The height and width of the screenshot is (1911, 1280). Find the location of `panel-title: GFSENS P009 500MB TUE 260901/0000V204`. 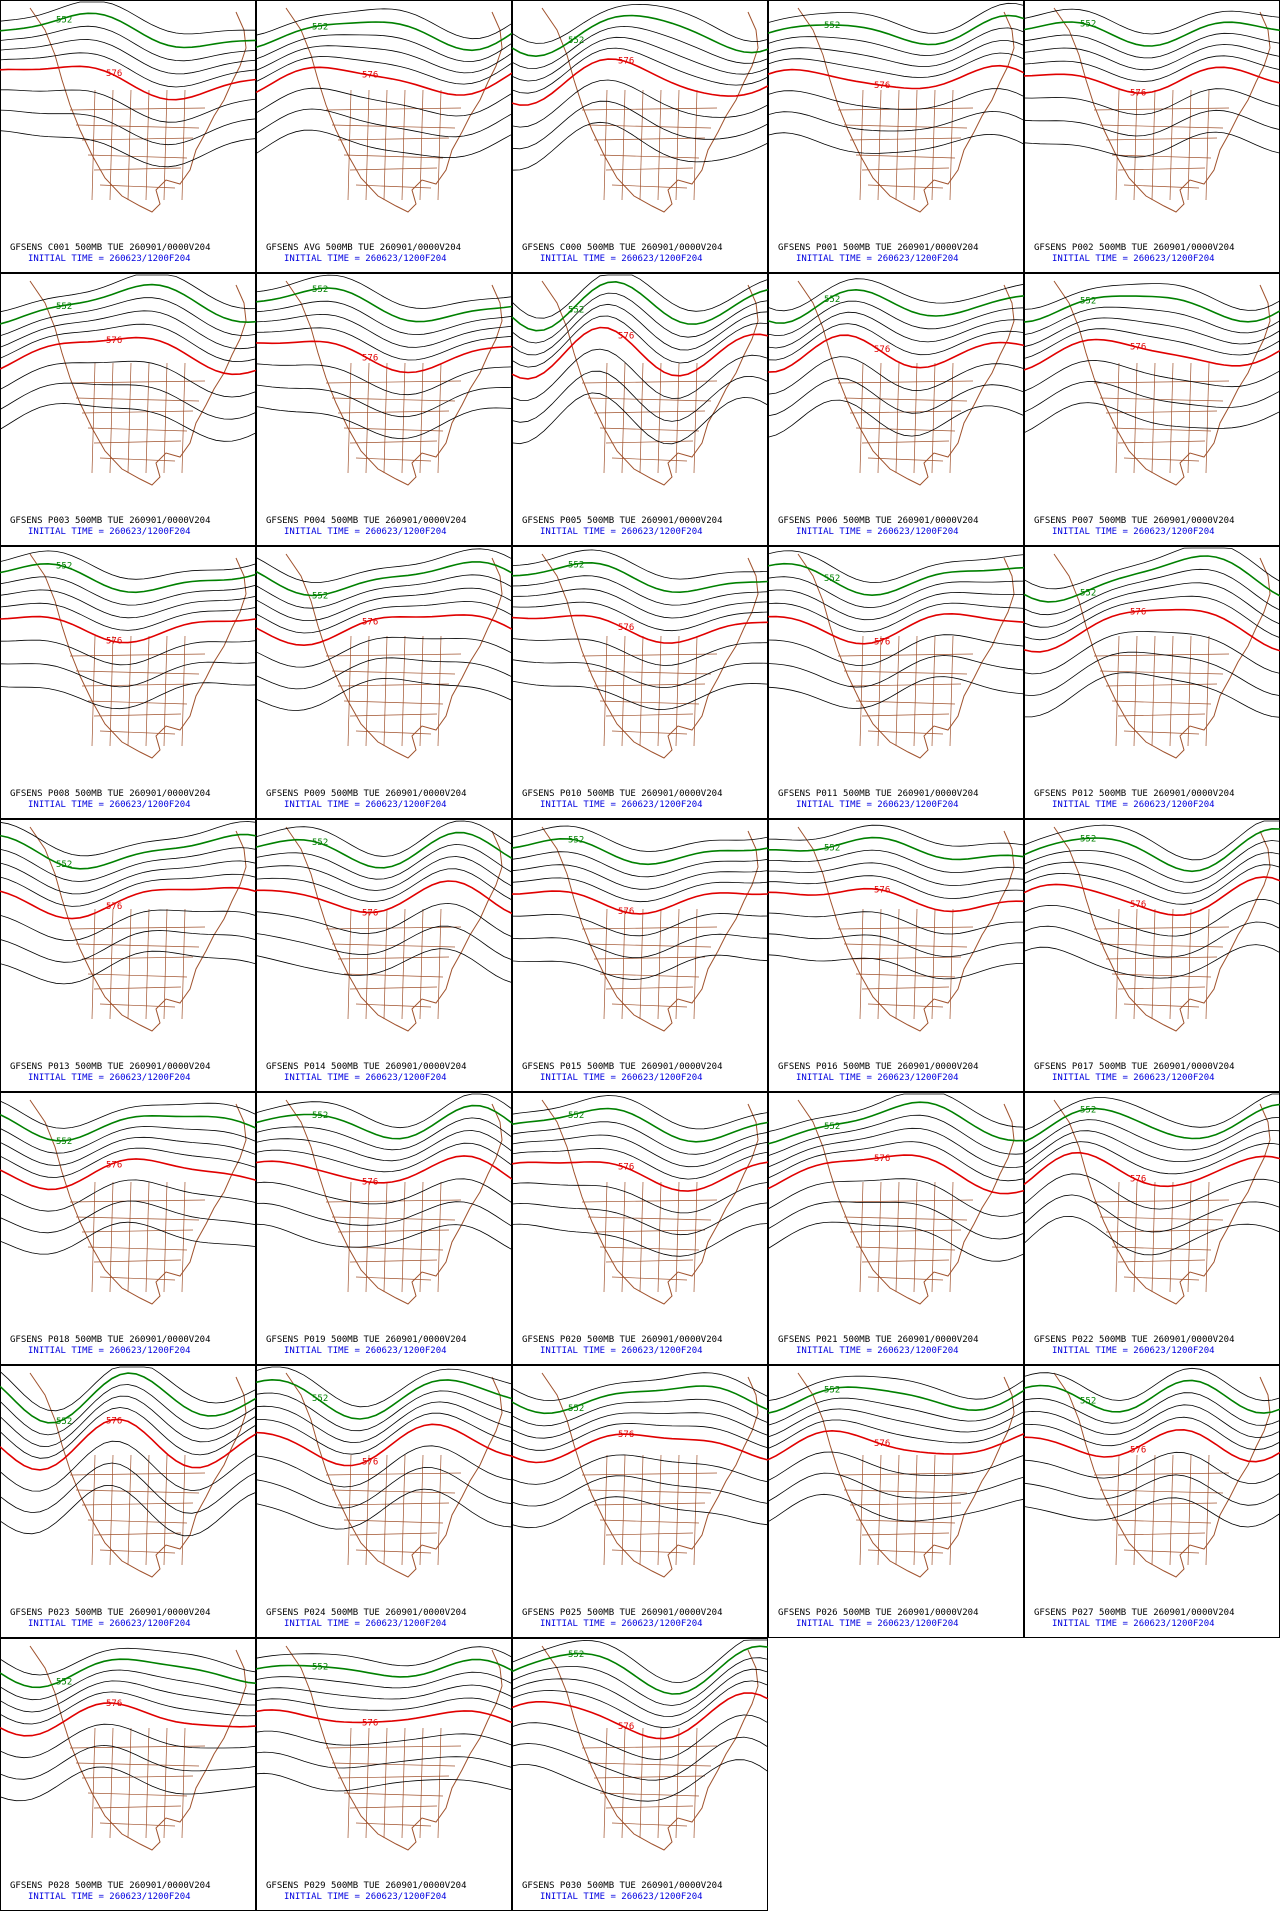

panel-title: GFSENS P009 500MB TUE 260901/0000V204 is located at coordinates (366, 794).